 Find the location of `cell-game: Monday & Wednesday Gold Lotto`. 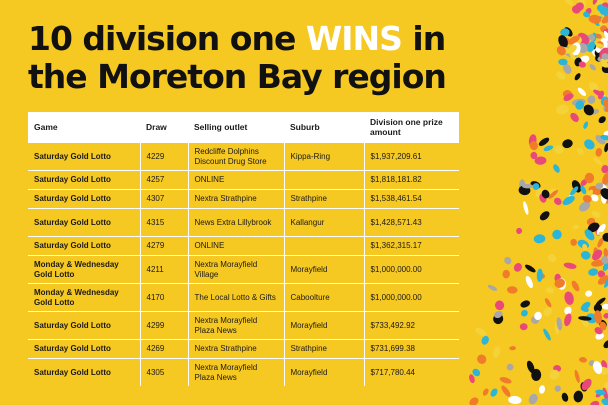

cell-game: Monday & Wednesday Gold Lotto is located at coordinates (84, 269).